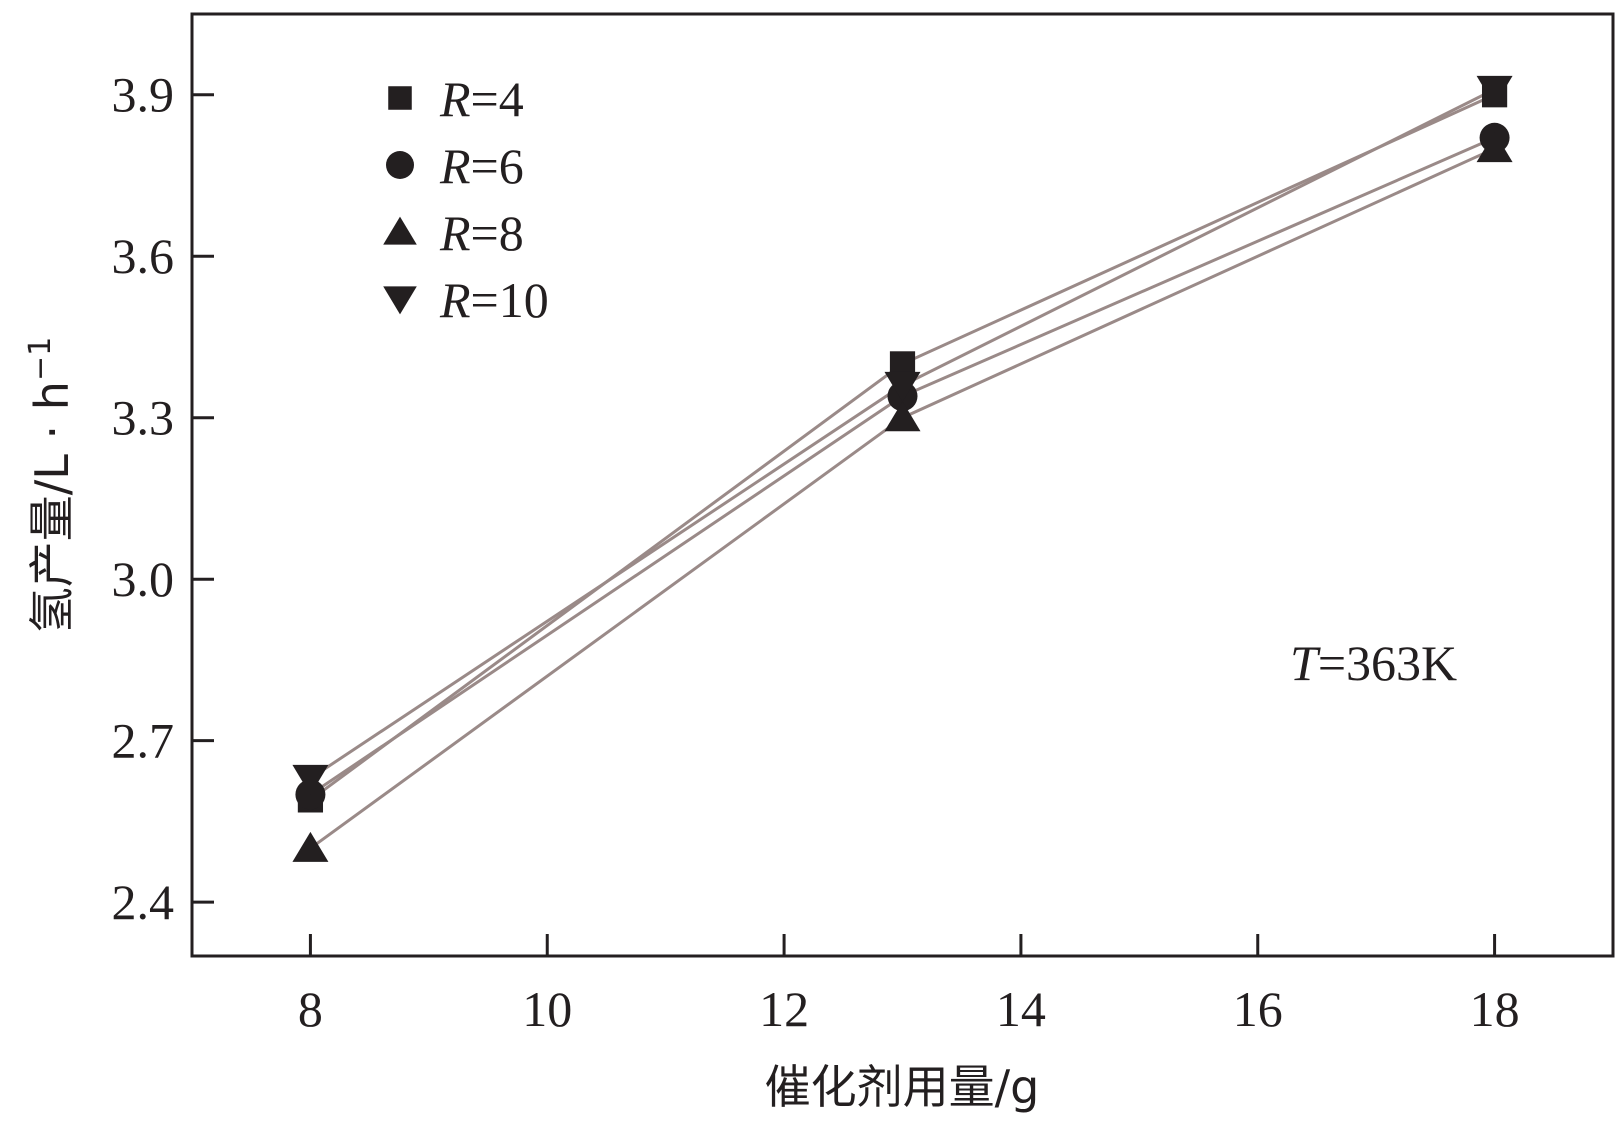  Describe the element at coordinates (310, 1009) in the screenshot. I see `x-tick-label: 8` at that location.